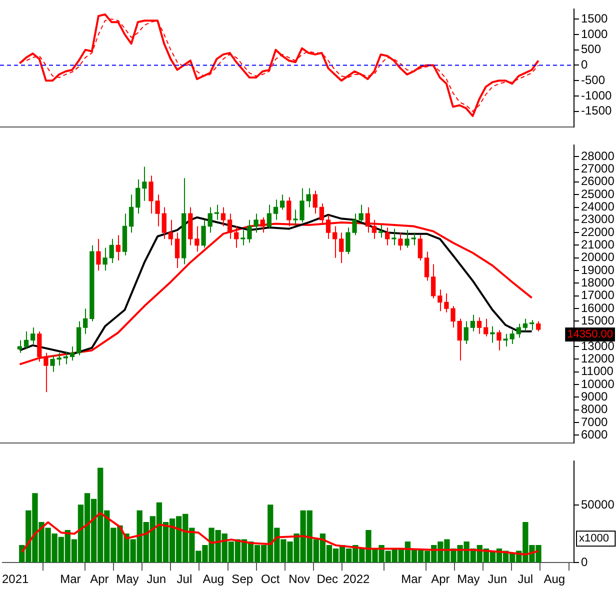  I want to click on y-tick-label: 50000, so click(598, 504).